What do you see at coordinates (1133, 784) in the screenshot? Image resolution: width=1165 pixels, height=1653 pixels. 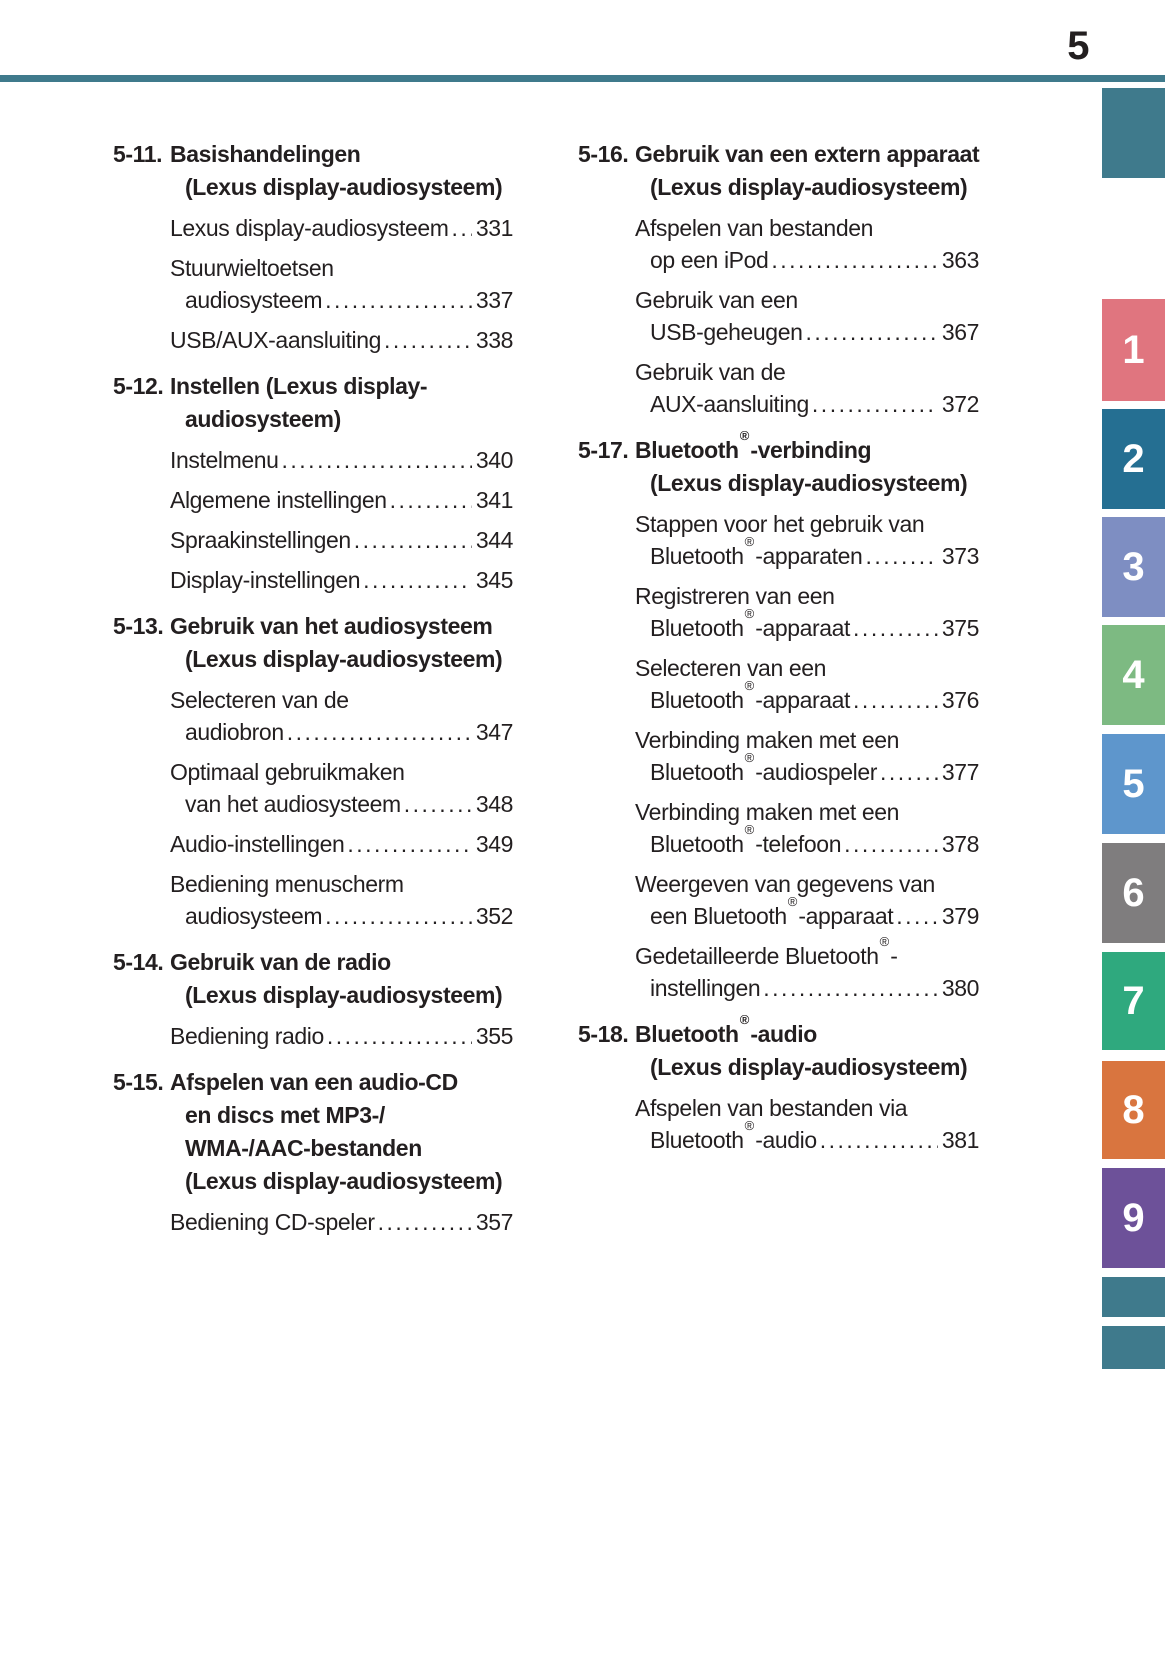 I see `chapter-tab-5: 5` at bounding box center [1133, 784].